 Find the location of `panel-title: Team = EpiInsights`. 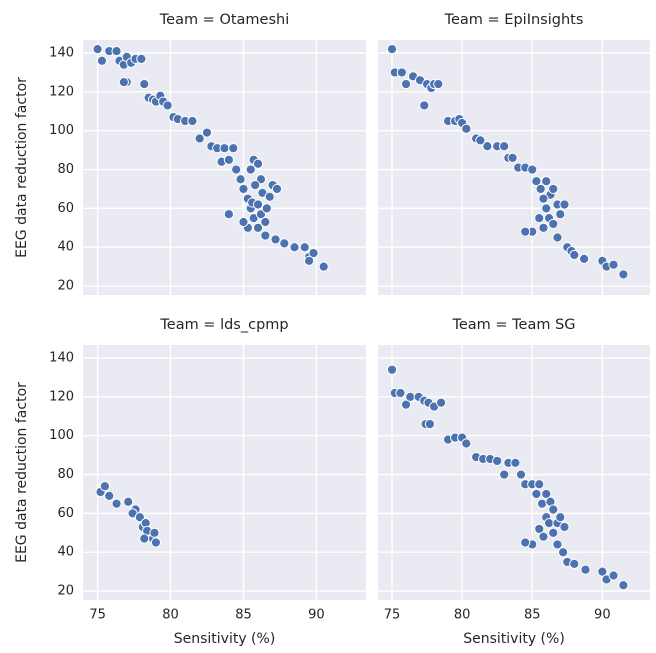

panel-title: Team = EpiInsights is located at coordinates (514, 20).